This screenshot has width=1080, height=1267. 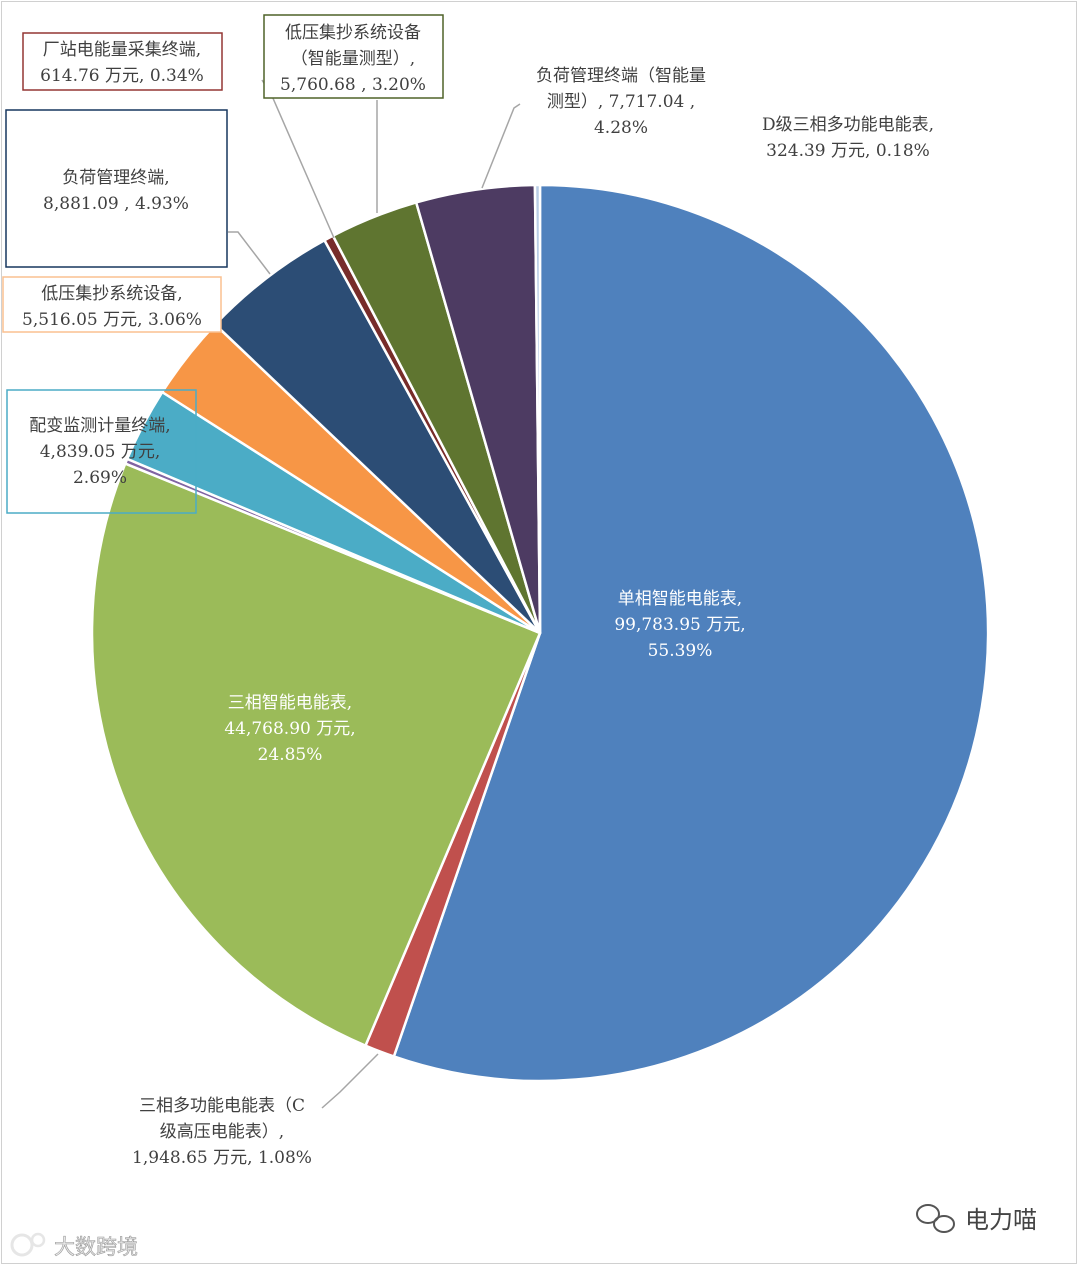 I want to click on svg-text: 1,948.65 万元, 1.08%, so click(x=222, y=1158).